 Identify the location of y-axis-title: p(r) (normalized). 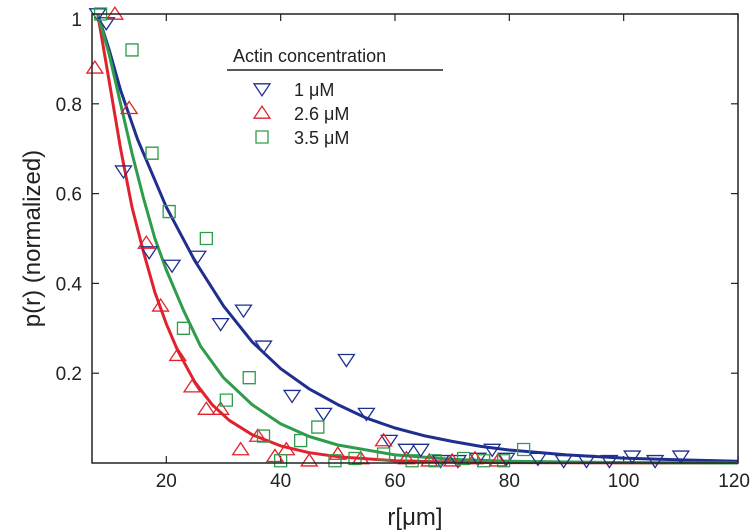
(32, 238).